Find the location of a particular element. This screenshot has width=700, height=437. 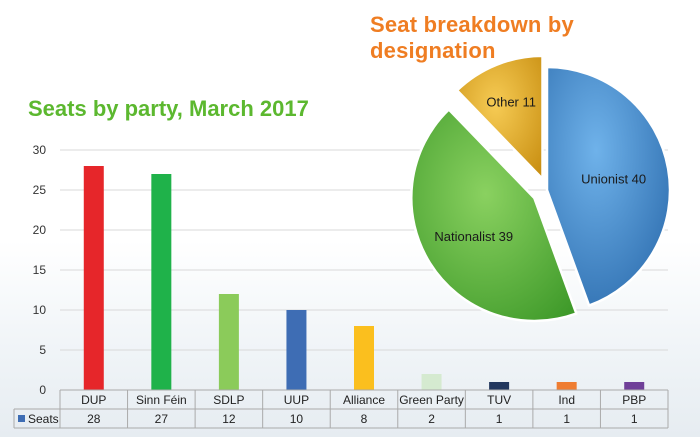

pie-slice-unionist is located at coordinates (608, 186).